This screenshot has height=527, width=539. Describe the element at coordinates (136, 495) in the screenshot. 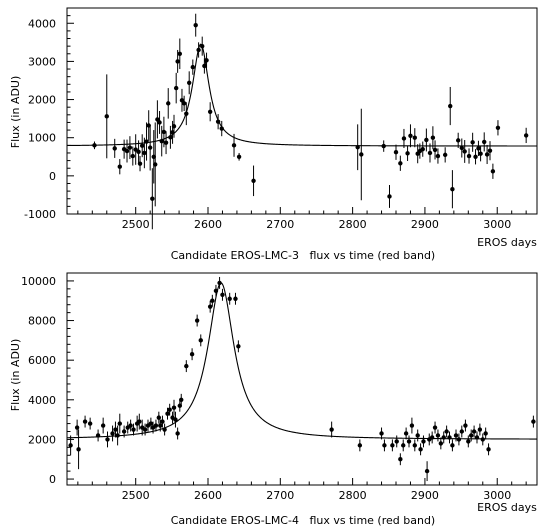

I see `x-tick-label-lmc4: 2500` at that location.